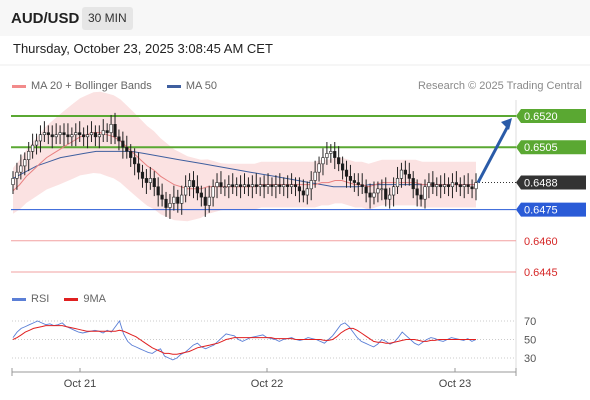 The height and width of the screenshot is (400, 590). What do you see at coordinates (107, 18) in the screenshot?
I see `timeframe-badge: 30 MIN` at bounding box center [107, 18].